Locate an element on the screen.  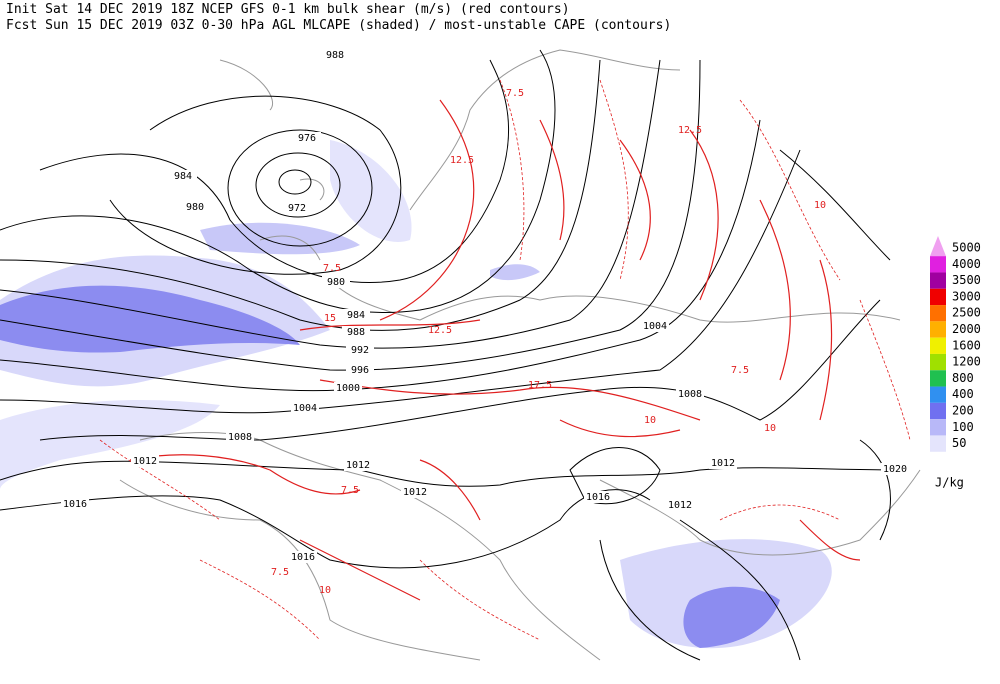
legend-label: 50 is located at coordinates (959, 443).